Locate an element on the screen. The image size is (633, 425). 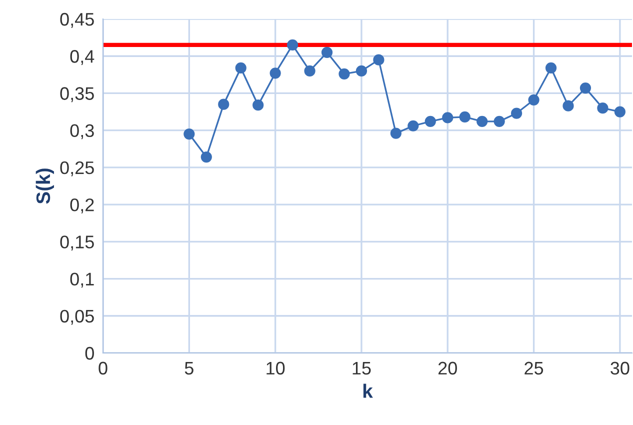
y-tick-label: 0,2 is located at coordinates (82, 206).